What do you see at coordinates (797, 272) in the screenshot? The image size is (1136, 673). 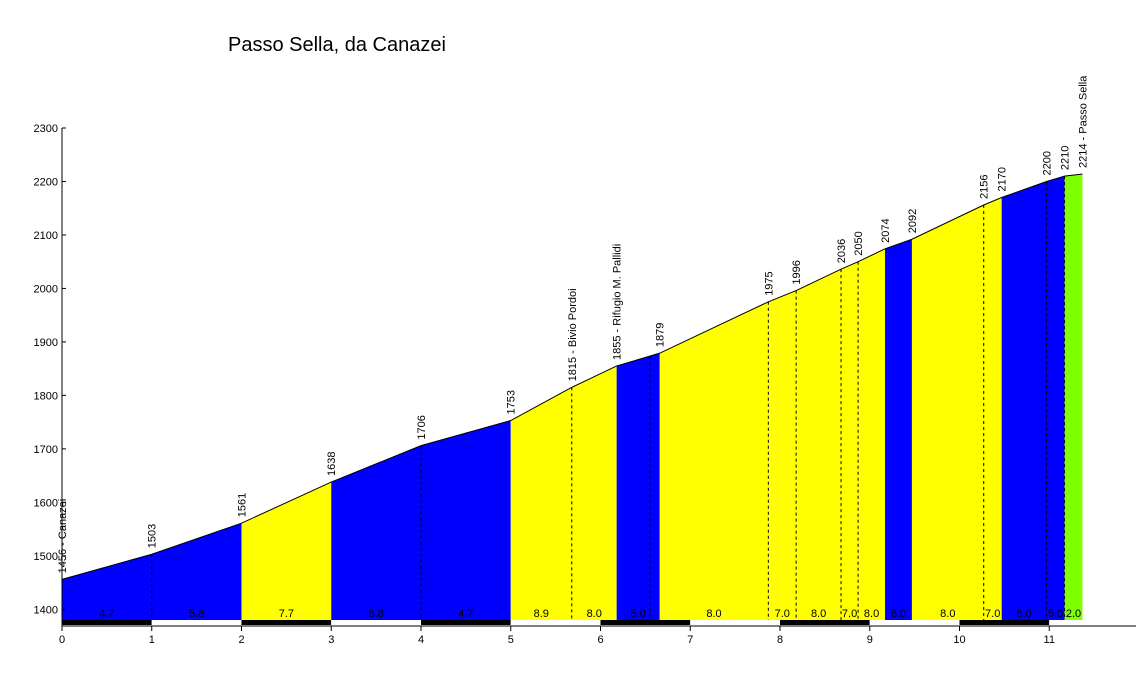 I see `elevation-label-10: 1996` at bounding box center [797, 272].